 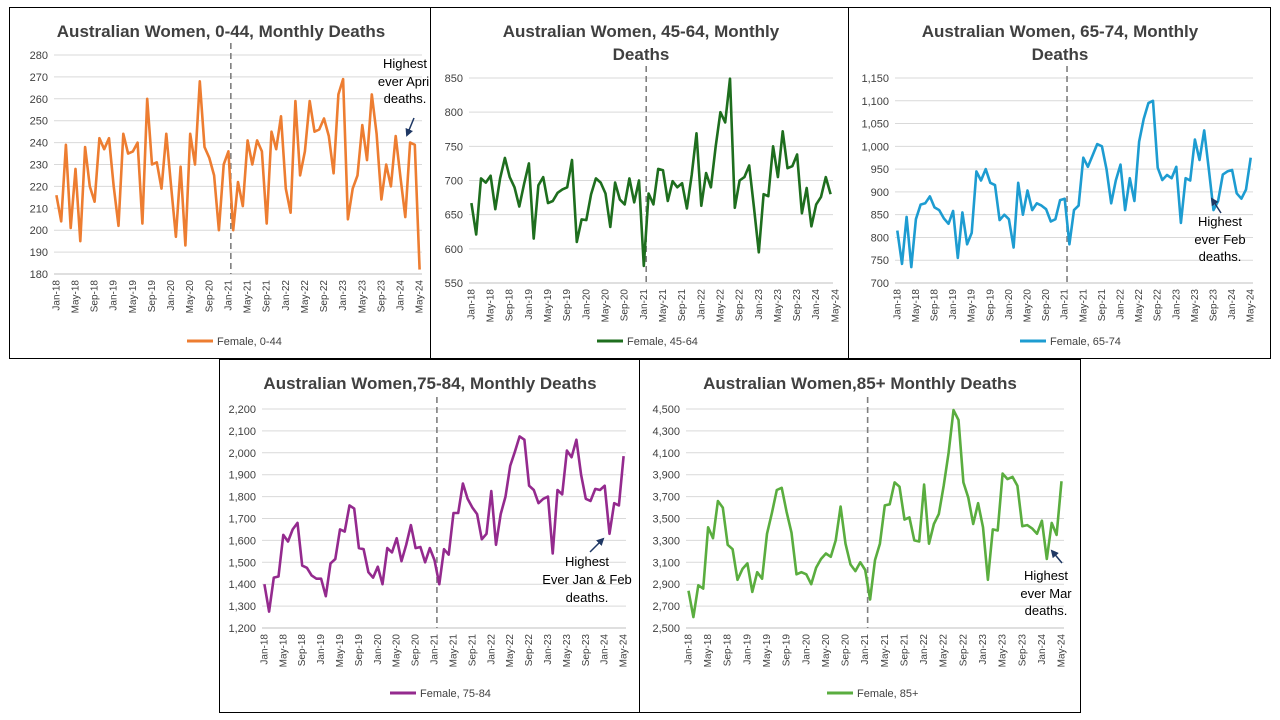 I want to click on y-tick-label: 4,100, so click(x=666, y=454).